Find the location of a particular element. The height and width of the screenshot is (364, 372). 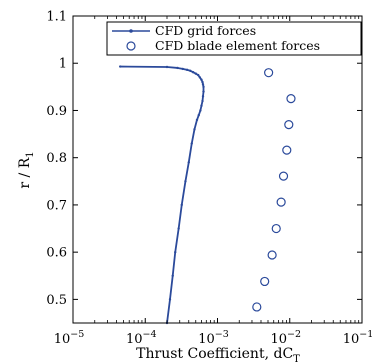

y-tick-label: 0.9 is located at coordinates (56, 111).